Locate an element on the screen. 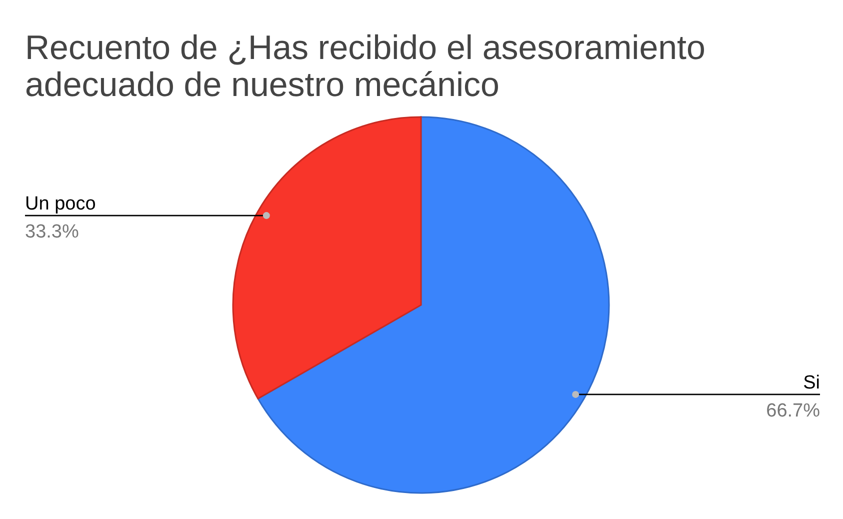 The height and width of the screenshot is (519, 843). pie-slice is located at coordinates (327, 258).